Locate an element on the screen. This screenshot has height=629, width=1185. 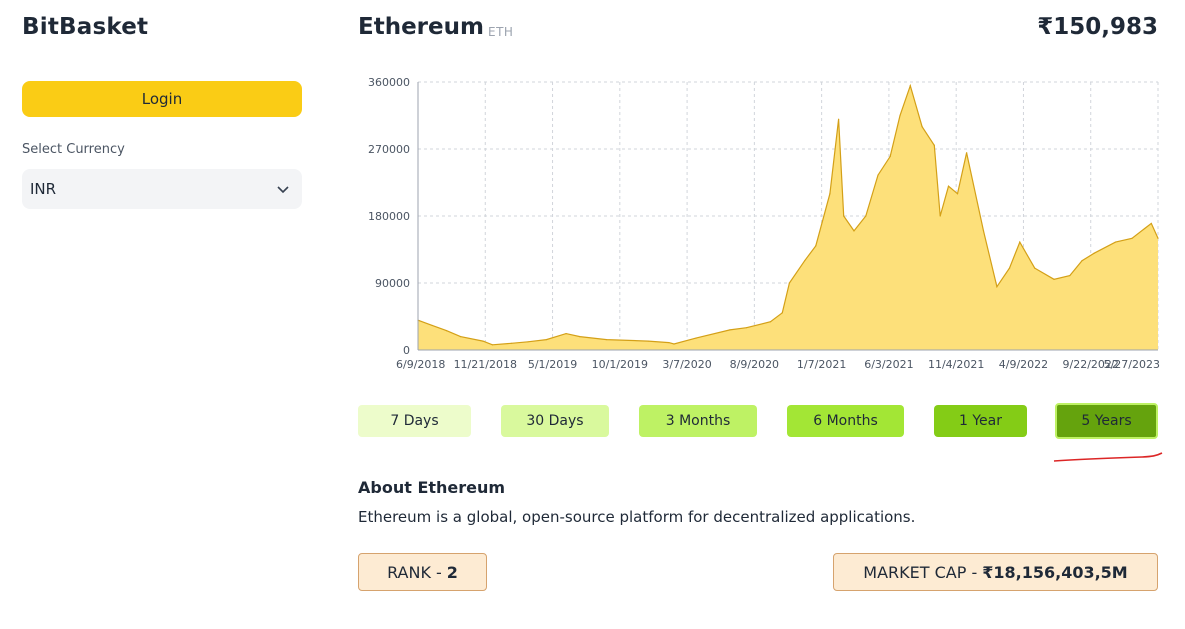
currency-value: INR is located at coordinates (43, 189).